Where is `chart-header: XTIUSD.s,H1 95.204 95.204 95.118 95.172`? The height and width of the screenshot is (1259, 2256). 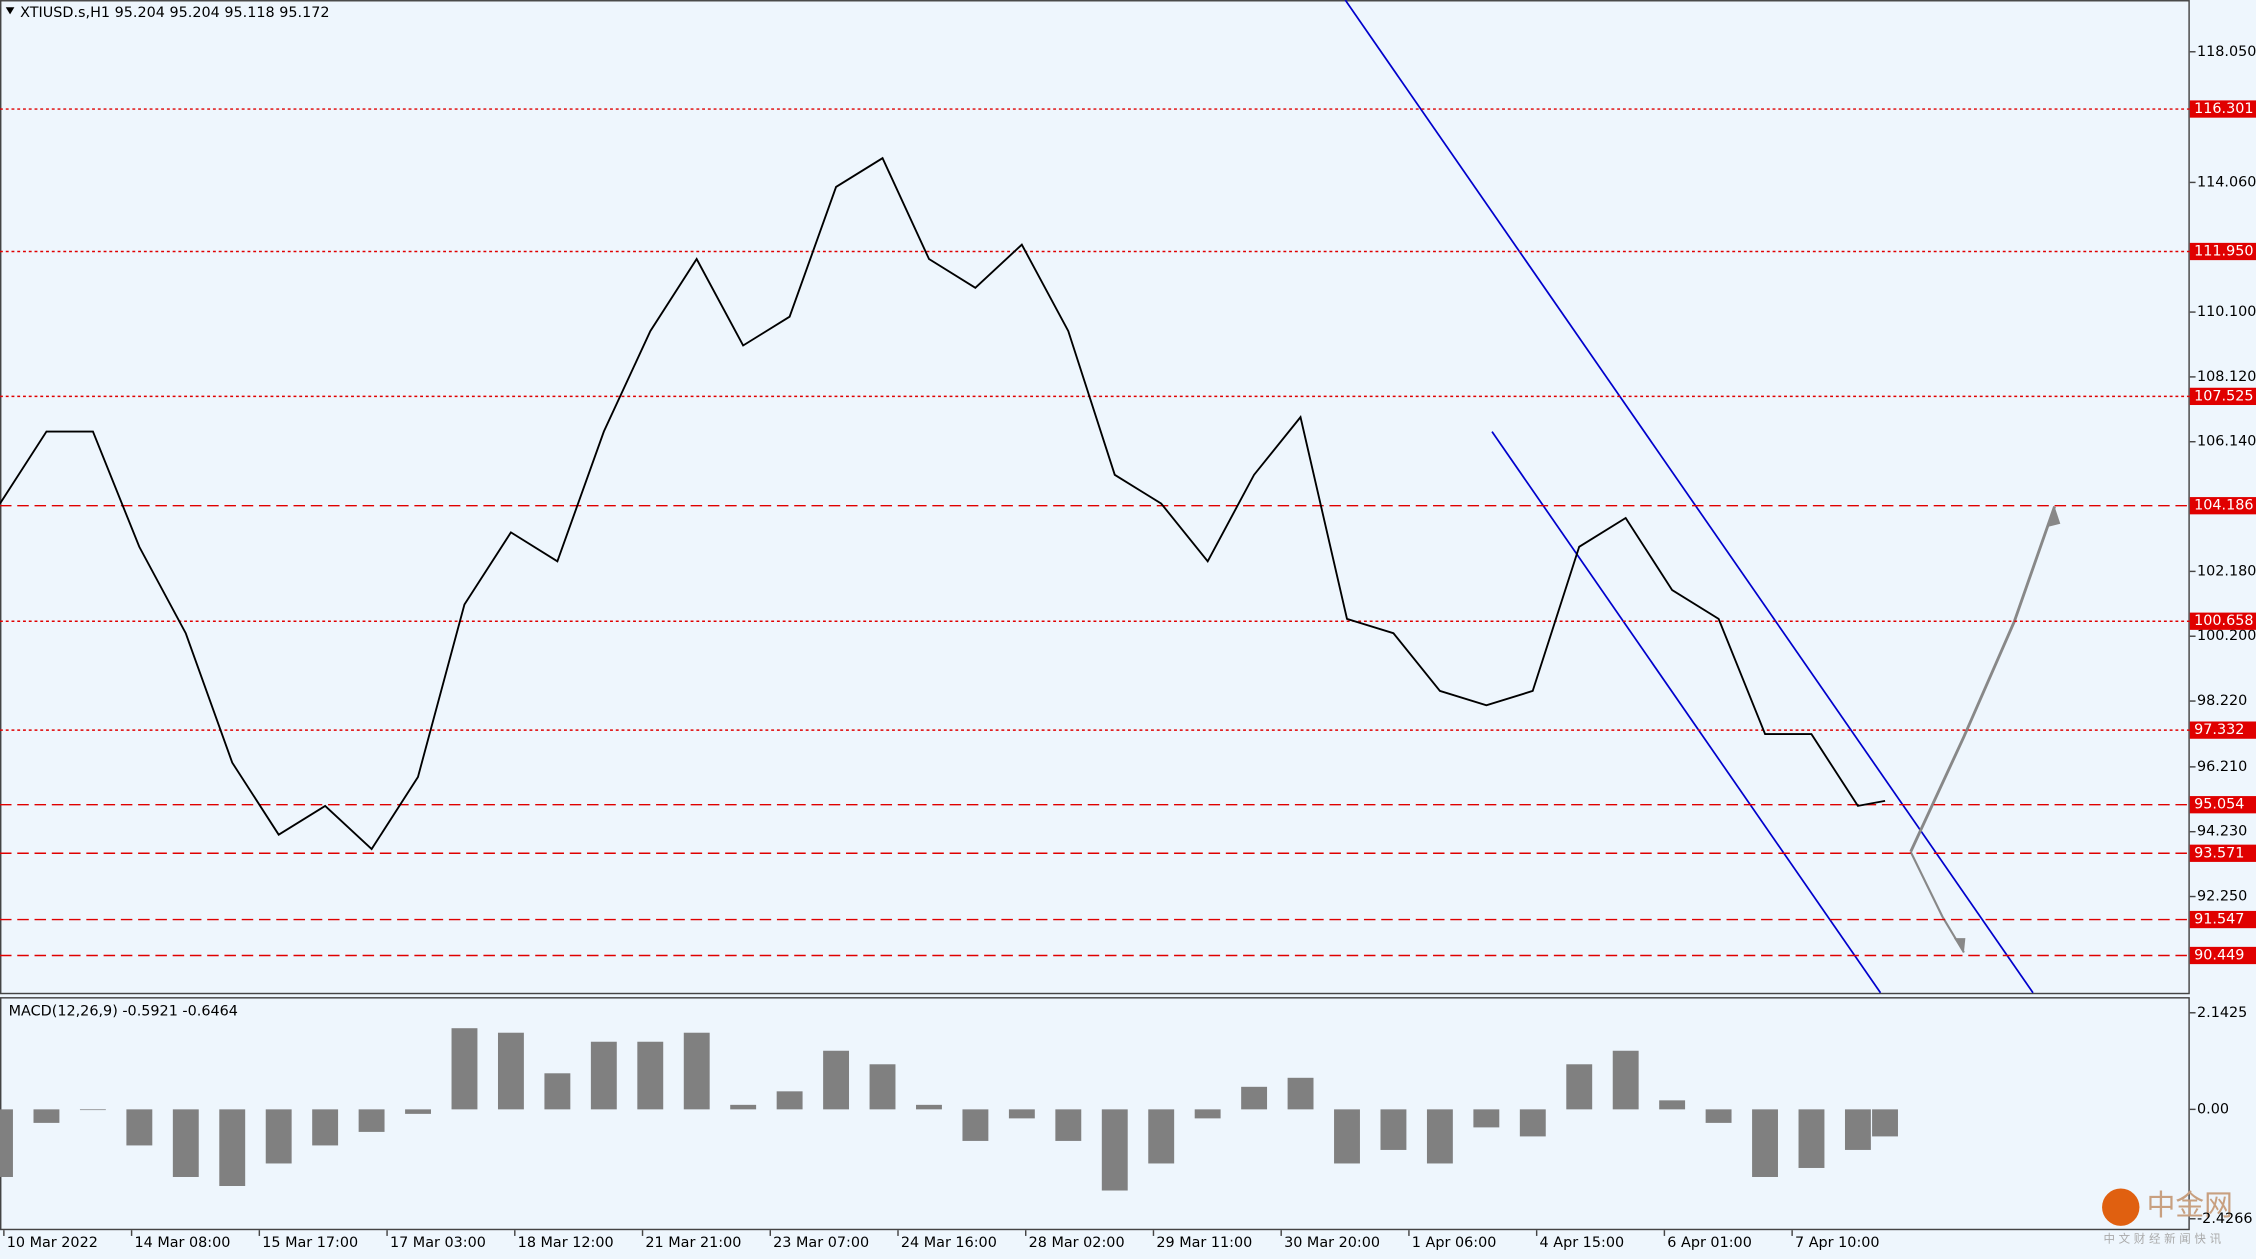 chart-header: XTIUSD.s,H1 95.204 95.204 95.118 95.172 is located at coordinates (174, 13).